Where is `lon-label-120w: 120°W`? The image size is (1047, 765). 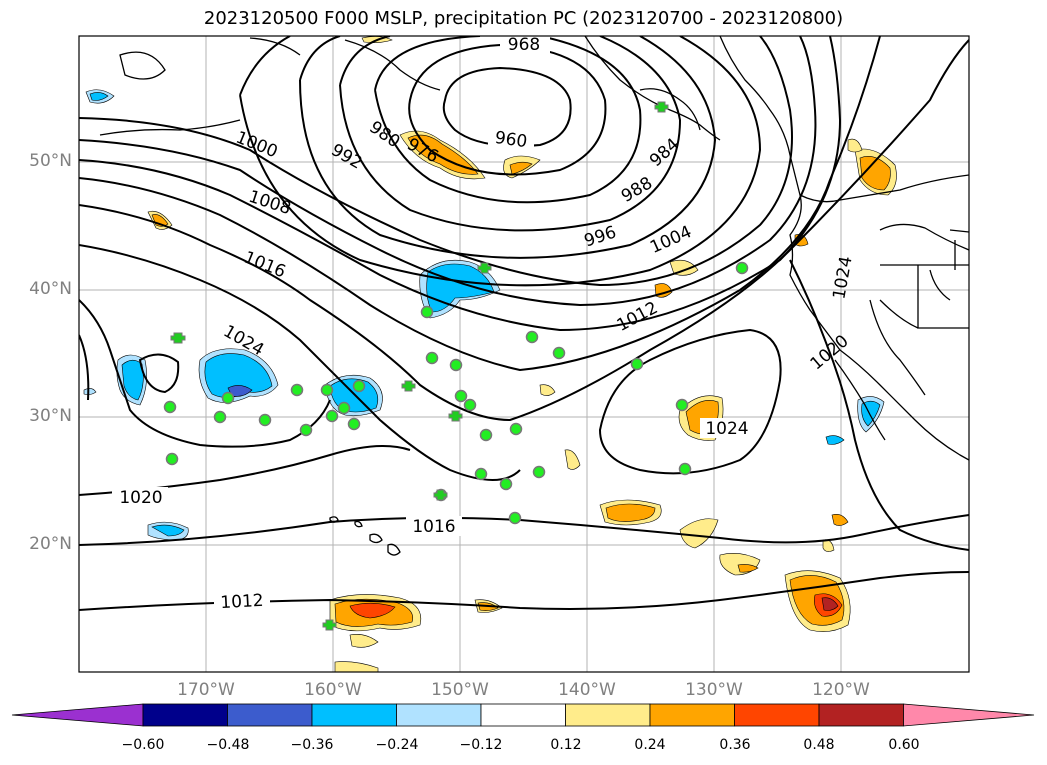
lon-label-120w: 120°W is located at coordinates (841, 690).